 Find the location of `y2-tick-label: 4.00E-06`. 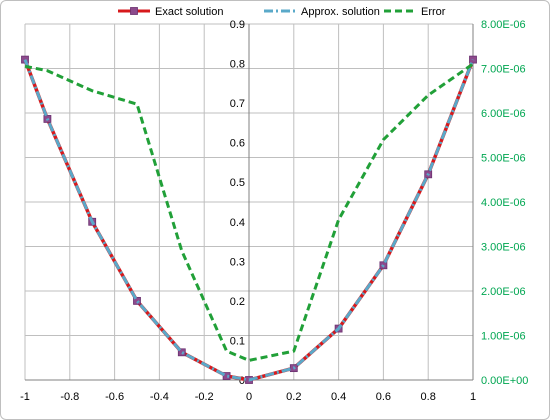

y2-tick-label: 4.00E-06 is located at coordinates (503, 203).